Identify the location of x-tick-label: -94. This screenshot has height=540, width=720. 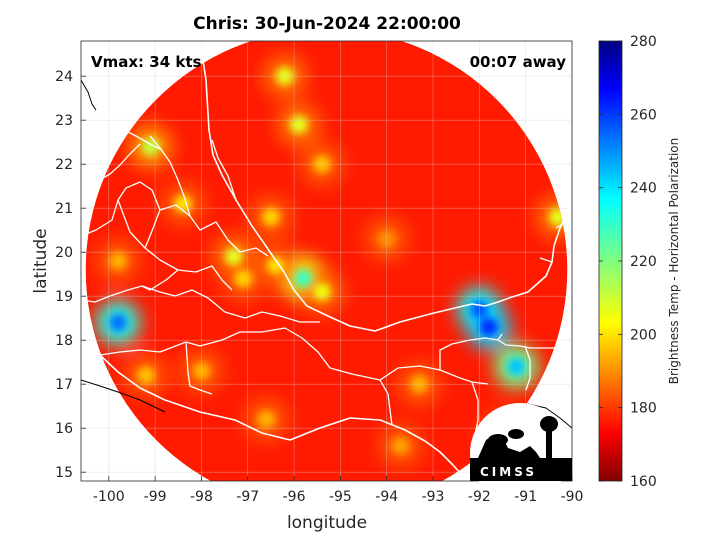
(386, 497).